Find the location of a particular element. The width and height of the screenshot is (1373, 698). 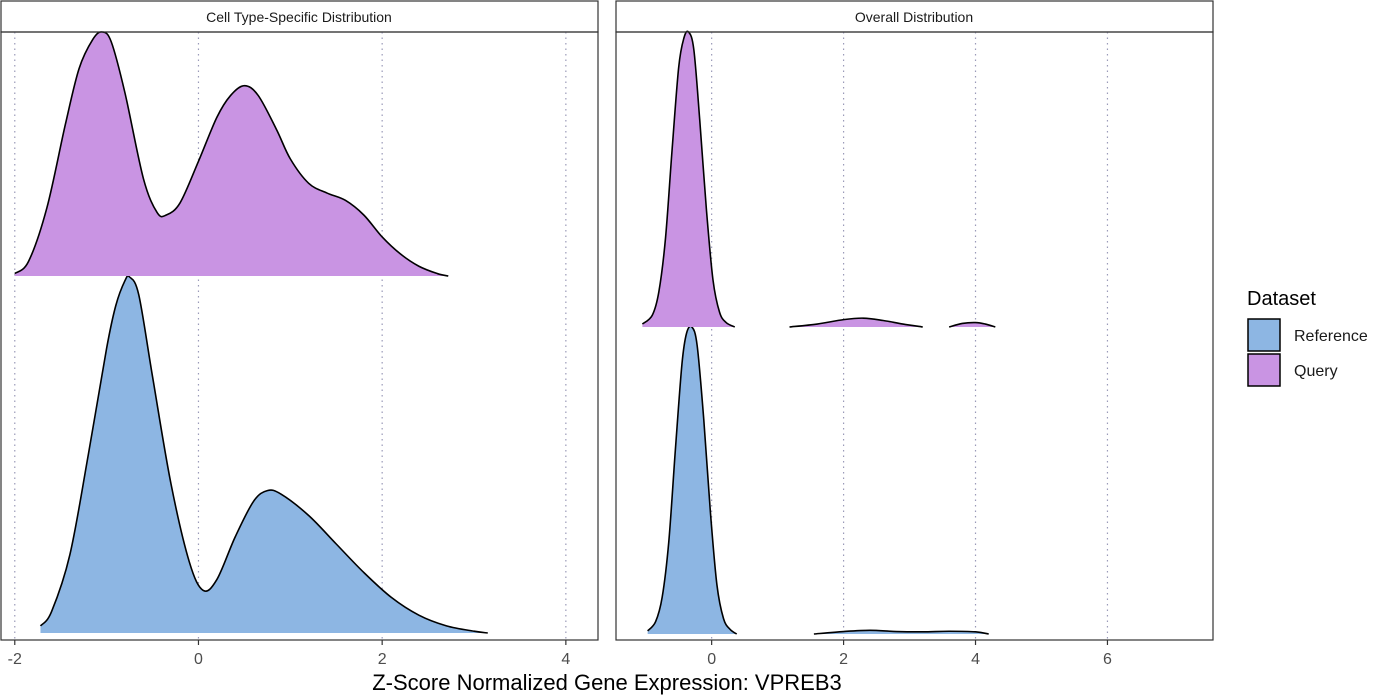

legend: Dataset Reference Query is located at coordinates (1307, 337).